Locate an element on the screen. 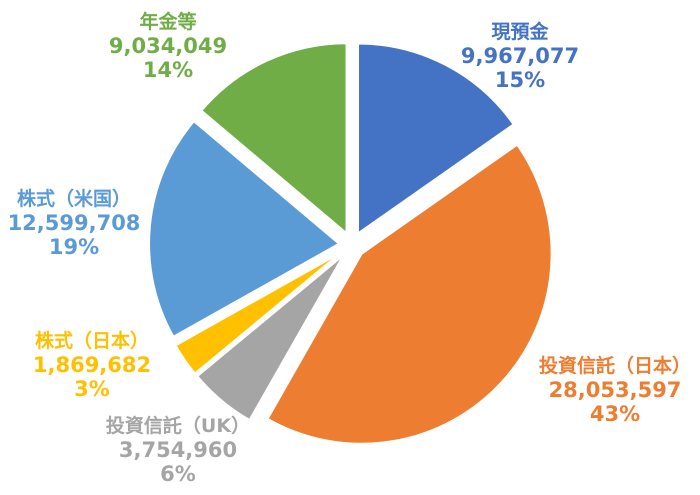  slice-percent: 43% is located at coordinates (615, 414).